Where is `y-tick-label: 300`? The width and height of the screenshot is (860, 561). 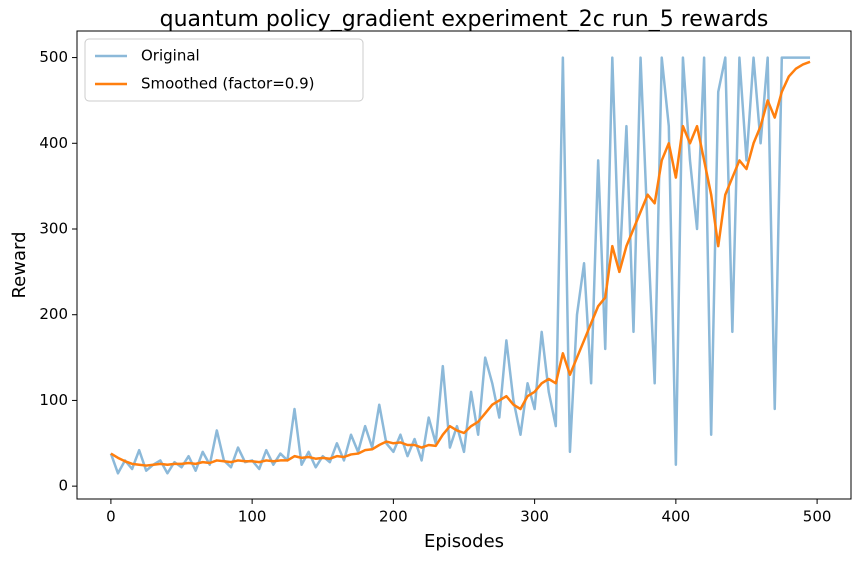
y-tick-label: 300 is located at coordinates (53, 229).